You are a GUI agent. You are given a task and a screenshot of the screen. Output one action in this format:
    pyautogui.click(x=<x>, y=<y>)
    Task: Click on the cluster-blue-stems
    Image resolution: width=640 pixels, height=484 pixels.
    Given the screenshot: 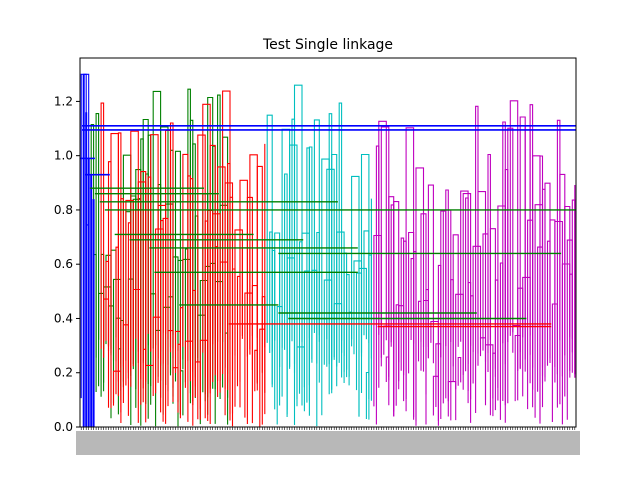 What is the action you would take?
    pyautogui.click(x=88, y=250)
    